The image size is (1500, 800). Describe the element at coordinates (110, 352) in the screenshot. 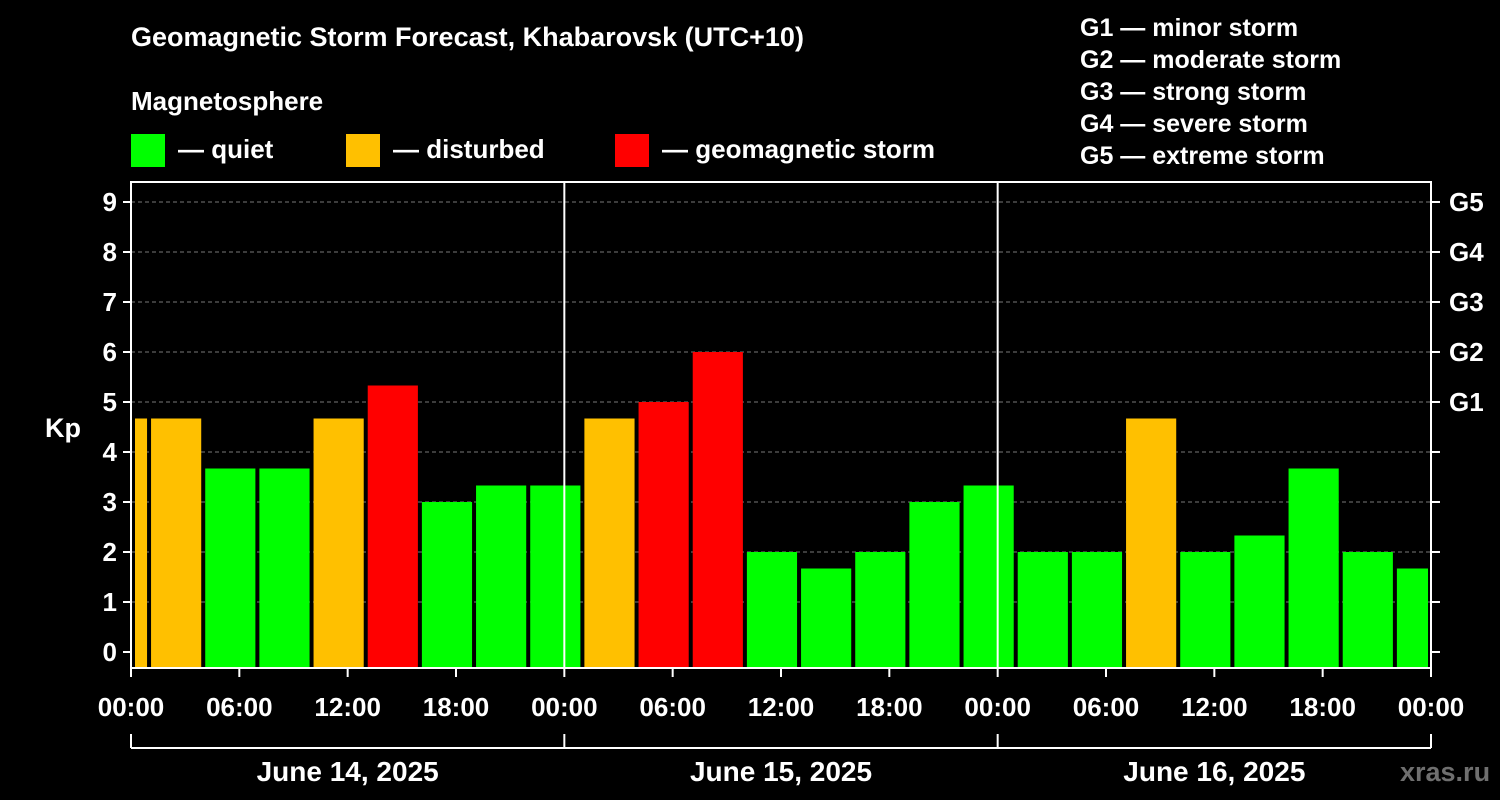

I see `y-tick-label: 6` at that location.